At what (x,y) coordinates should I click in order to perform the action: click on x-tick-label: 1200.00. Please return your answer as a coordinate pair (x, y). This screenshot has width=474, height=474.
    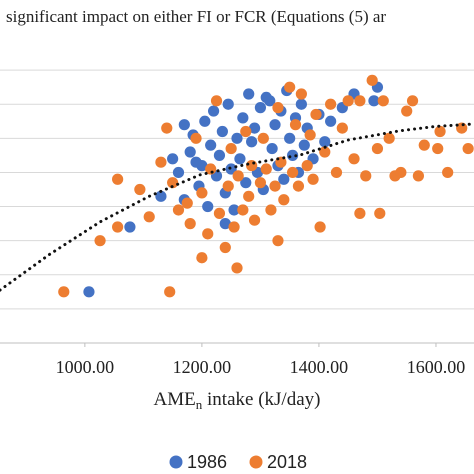
    Looking at the image, I should click on (202, 367).